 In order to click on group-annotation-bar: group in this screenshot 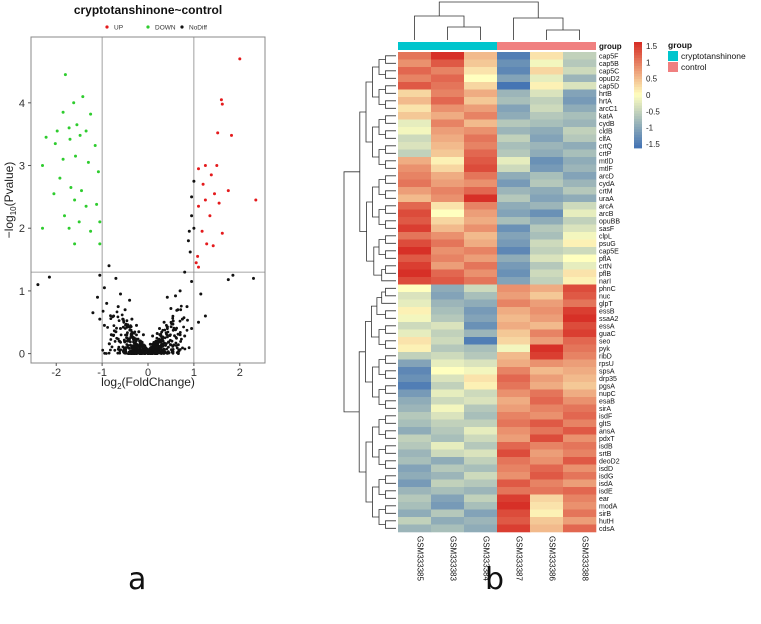, I will do `click(510, 46)`.